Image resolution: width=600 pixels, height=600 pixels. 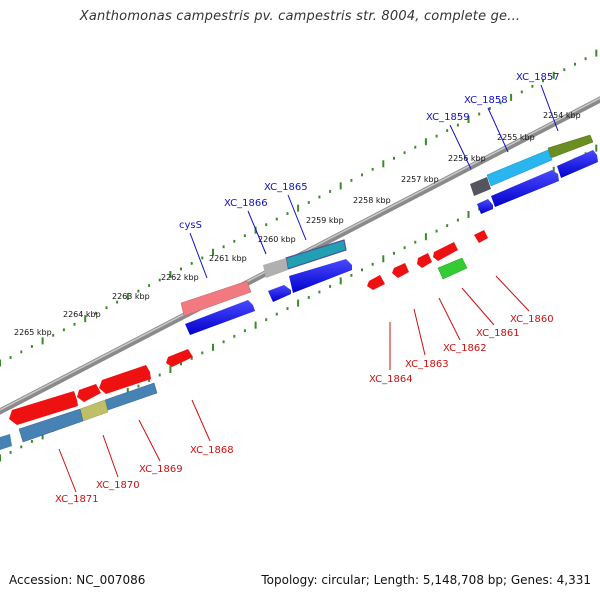 I want to click on scale-label: 2255 kbp, so click(x=516, y=137).